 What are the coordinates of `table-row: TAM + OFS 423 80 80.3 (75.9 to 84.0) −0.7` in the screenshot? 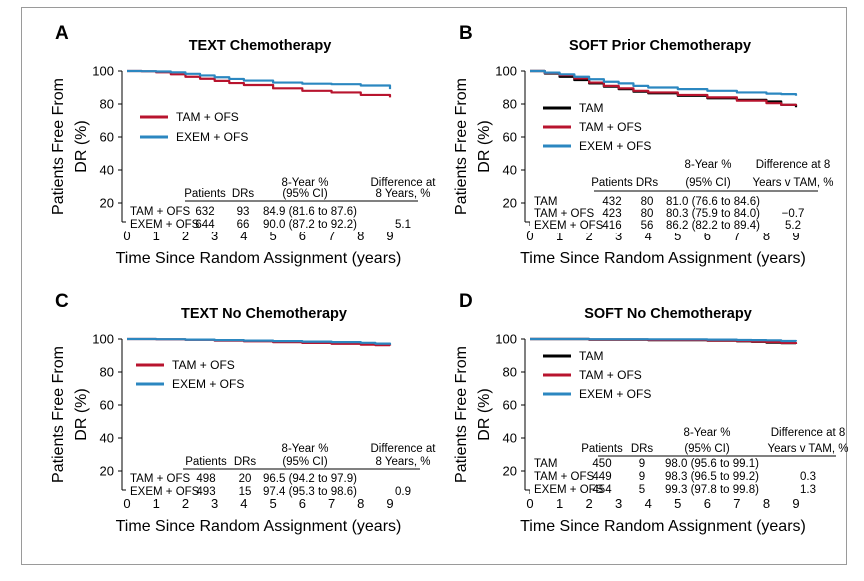 It's located at (669, 214).